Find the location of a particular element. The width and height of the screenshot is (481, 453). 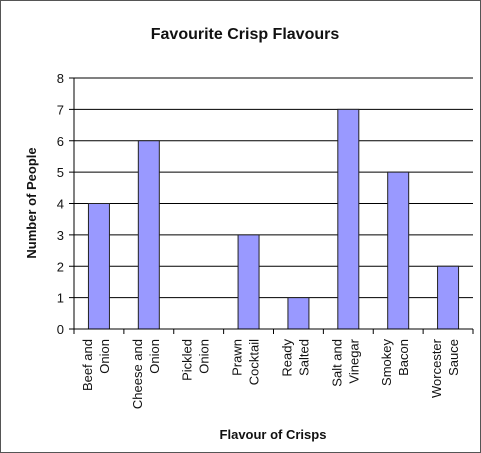

x-category-label: Salted is located at coordinates (303, 357).